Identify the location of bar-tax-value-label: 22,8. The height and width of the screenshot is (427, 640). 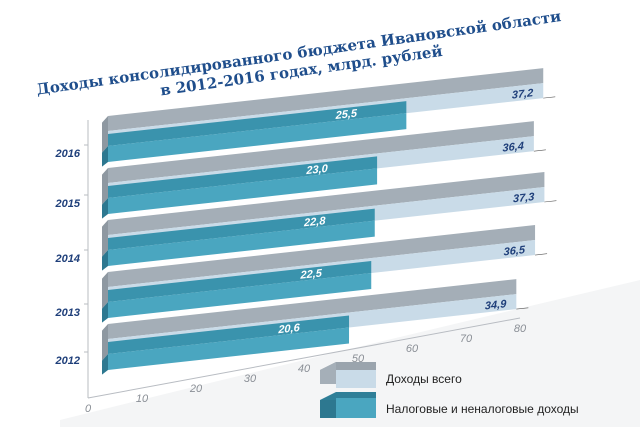
(314, 222).